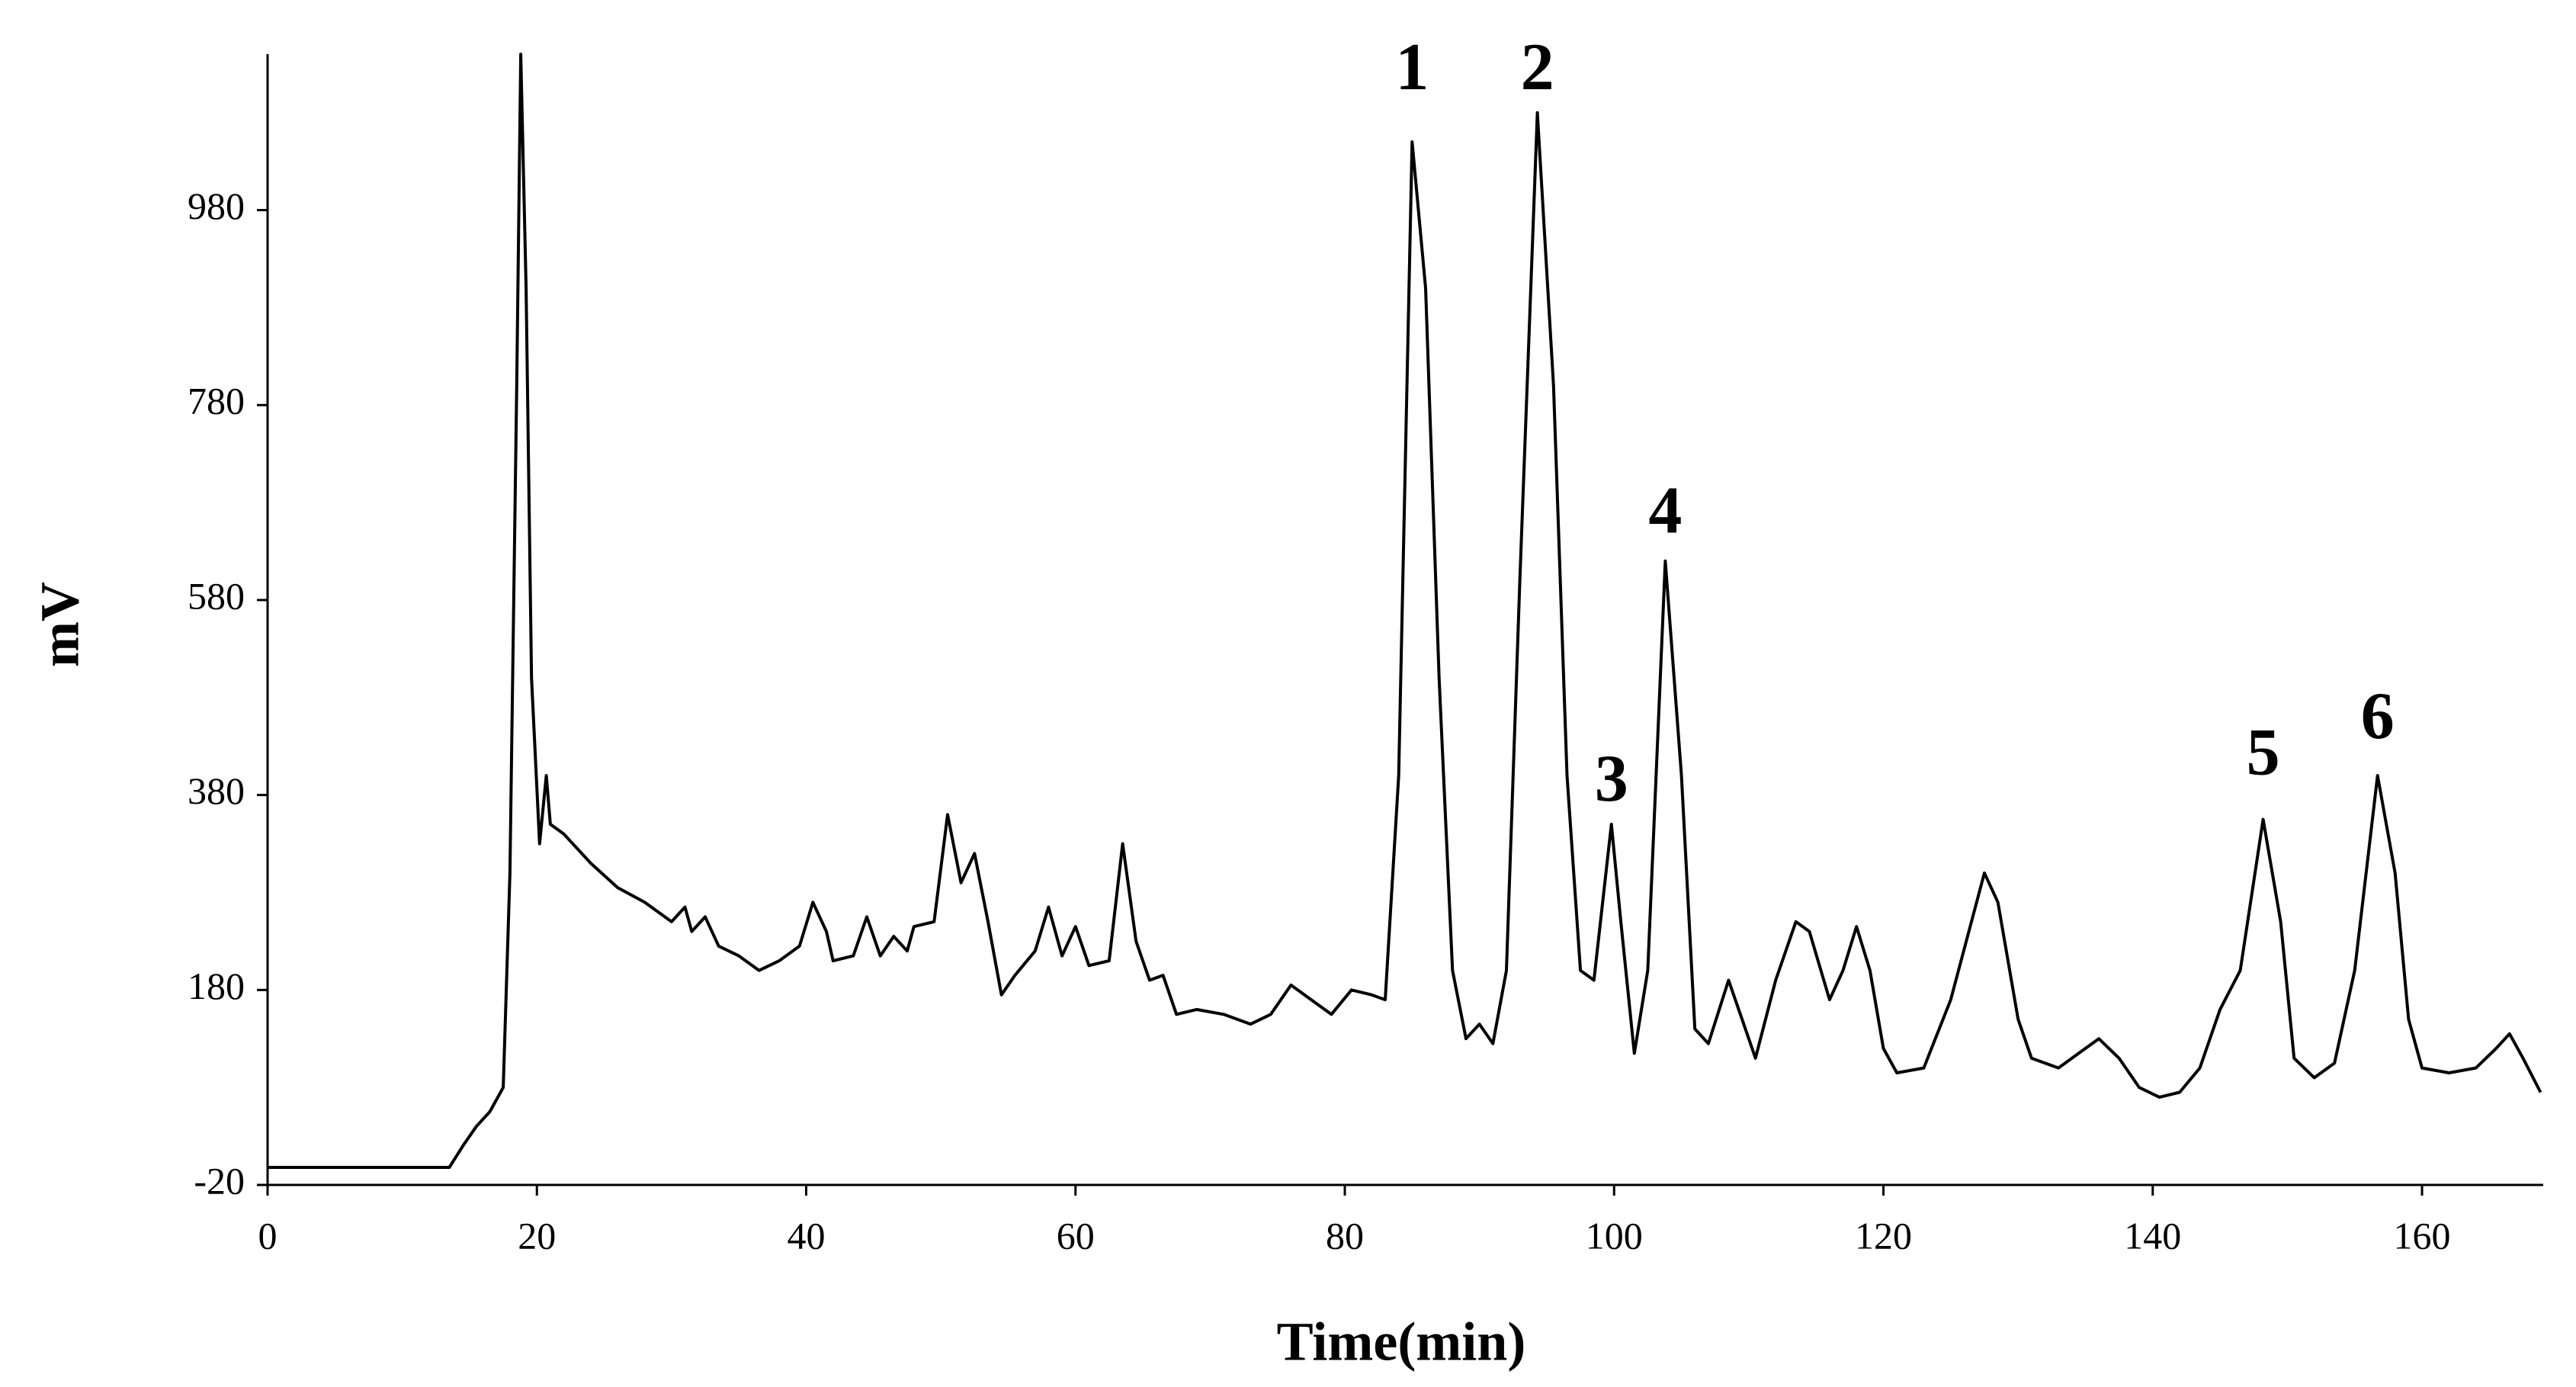 Image resolution: width=2576 pixels, height=1387 pixels. I want to click on x-tick-label: 80, so click(1345, 1235).